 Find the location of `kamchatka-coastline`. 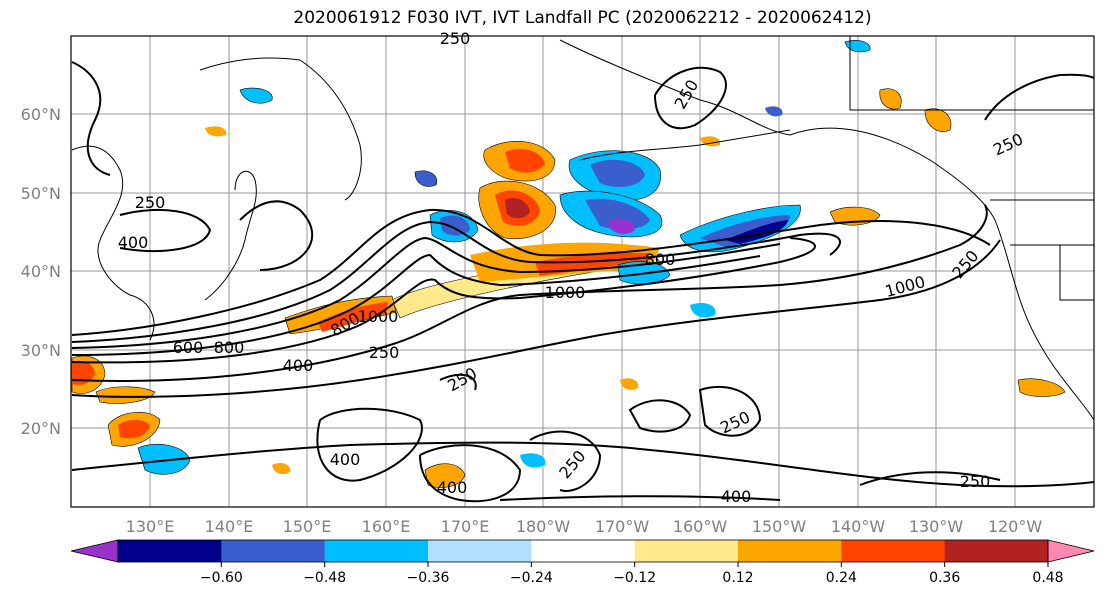

kamchatka-coastline is located at coordinates (330, 130).